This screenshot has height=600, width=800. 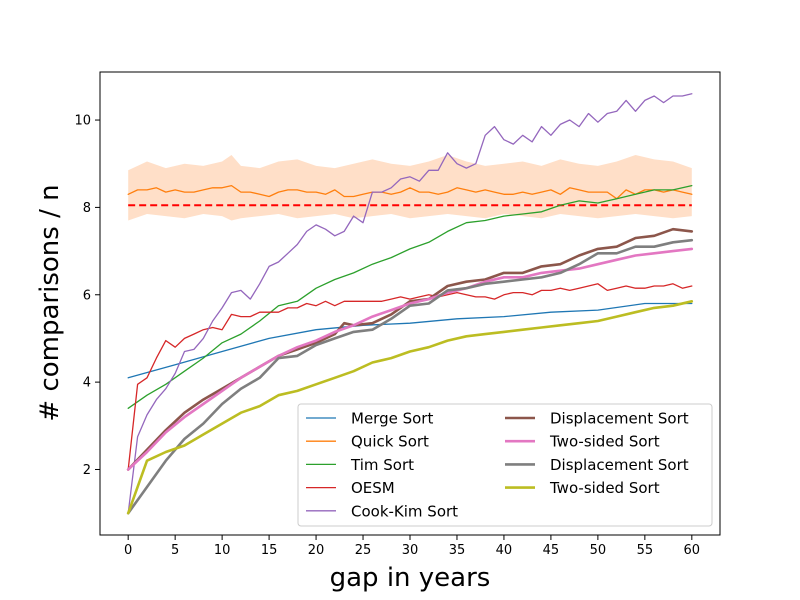 What do you see at coordinates (410, 550) in the screenshot?
I see `x-tick-label: 30` at bounding box center [410, 550].